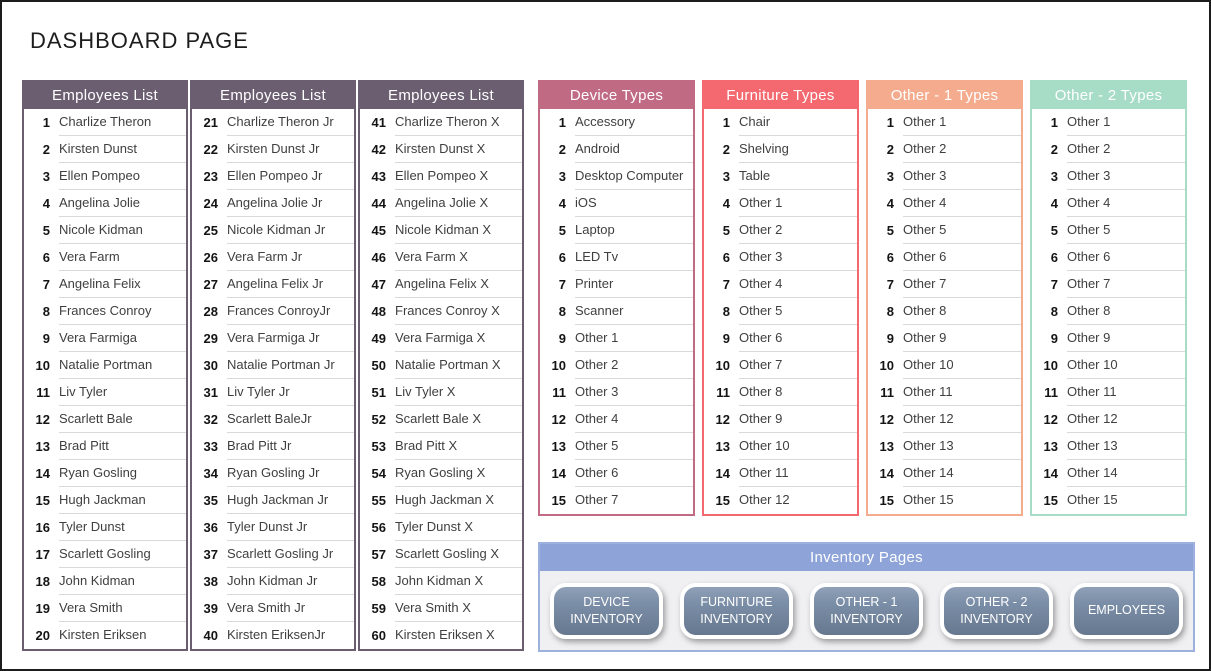 Image resolution: width=1211 pixels, height=671 pixels. I want to click on item-label: Scanner, so click(634, 311).